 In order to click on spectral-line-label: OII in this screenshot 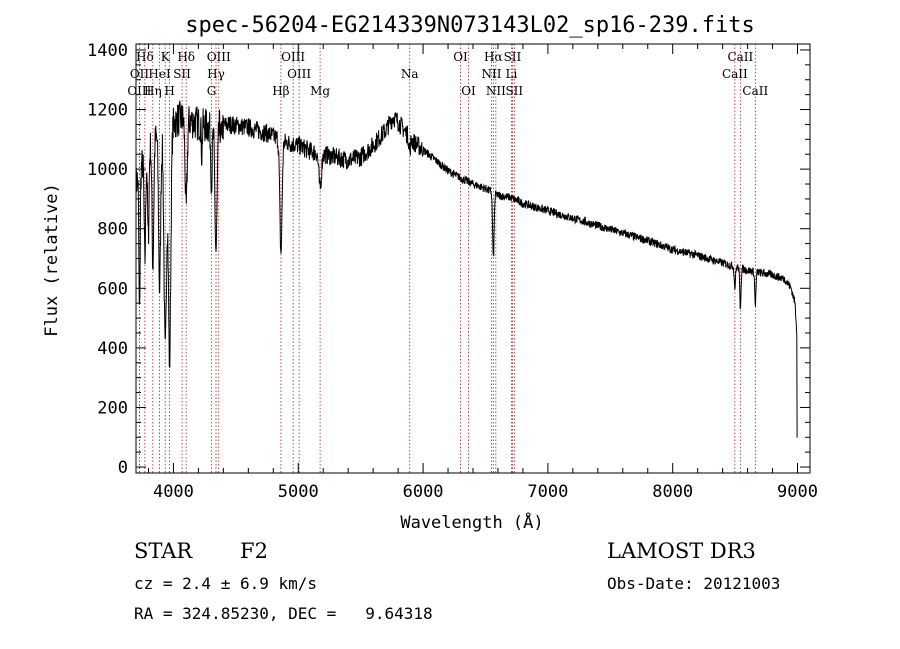, I will do `click(140, 74)`.